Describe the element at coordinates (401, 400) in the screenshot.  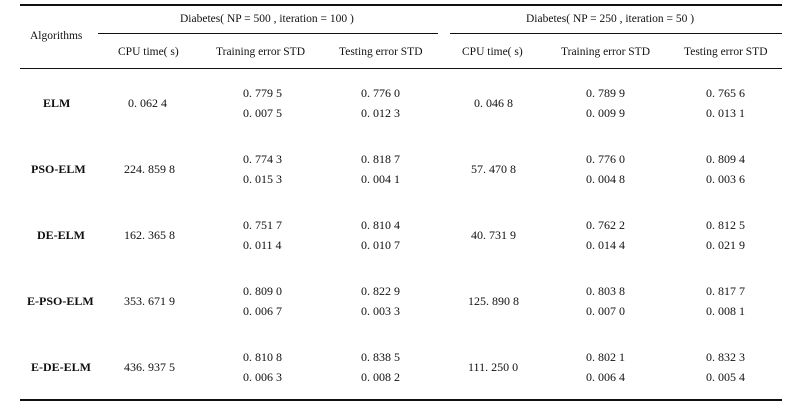
I see `bottom-rule` at that location.